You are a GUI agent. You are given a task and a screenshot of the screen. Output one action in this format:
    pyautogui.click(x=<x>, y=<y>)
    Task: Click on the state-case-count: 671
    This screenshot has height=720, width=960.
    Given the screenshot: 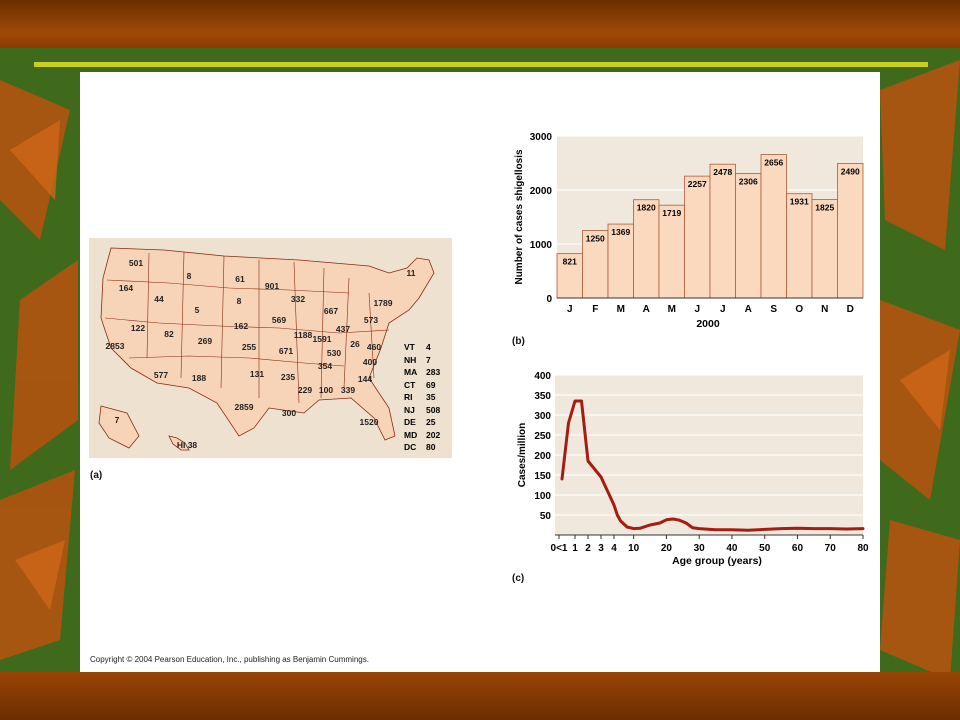 What is the action you would take?
    pyautogui.click(x=286, y=351)
    